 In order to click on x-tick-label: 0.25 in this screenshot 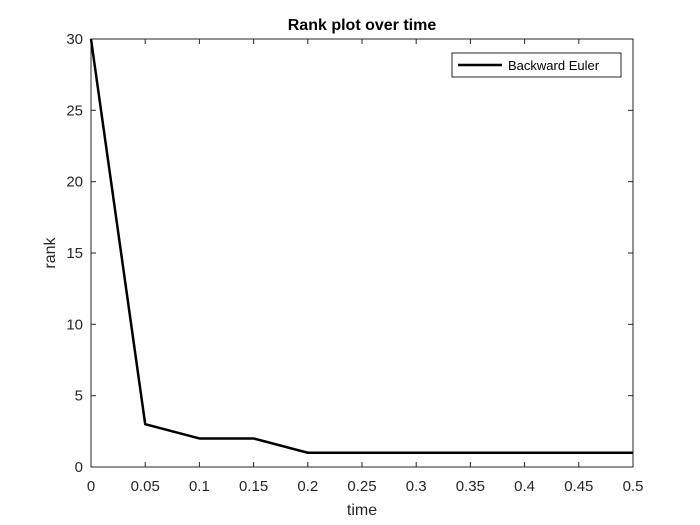, I will do `click(361, 486)`.